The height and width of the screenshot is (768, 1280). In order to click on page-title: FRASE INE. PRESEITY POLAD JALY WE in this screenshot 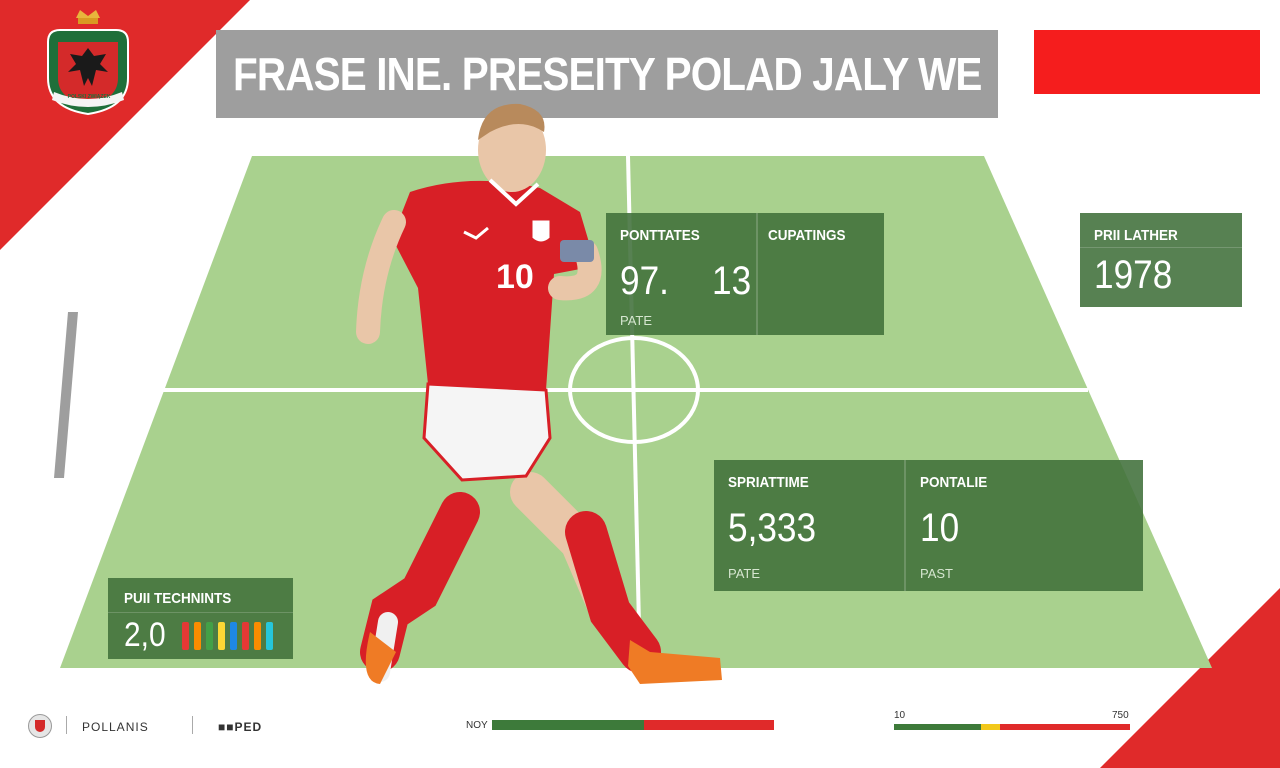, I will do `click(607, 74)`.